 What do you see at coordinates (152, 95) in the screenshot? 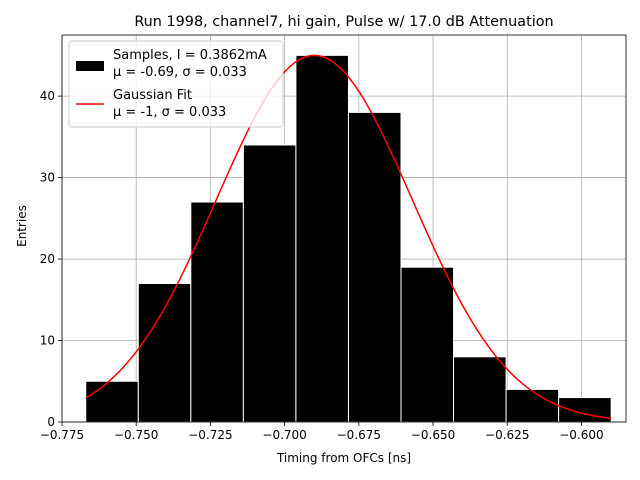
I see `legend-fit-label: Gaussian Fit` at bounding box center [152, 95].